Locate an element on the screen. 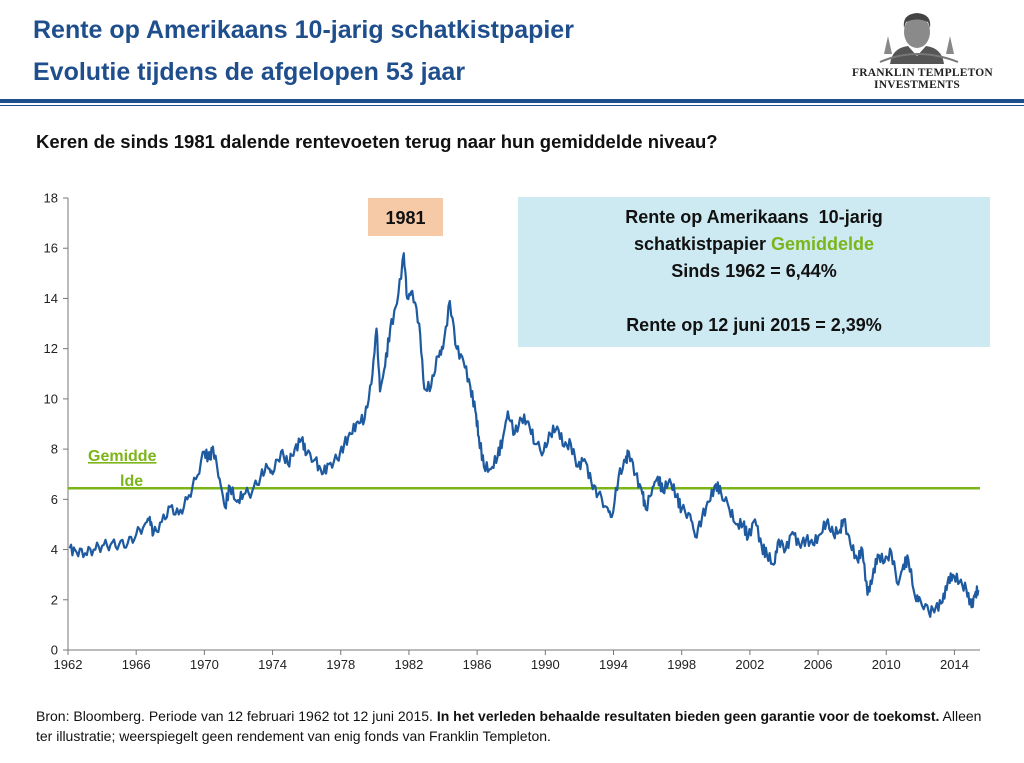 The image size is (1024, 763). x-tick-label: 1966 is located at coordinates (136, 663).